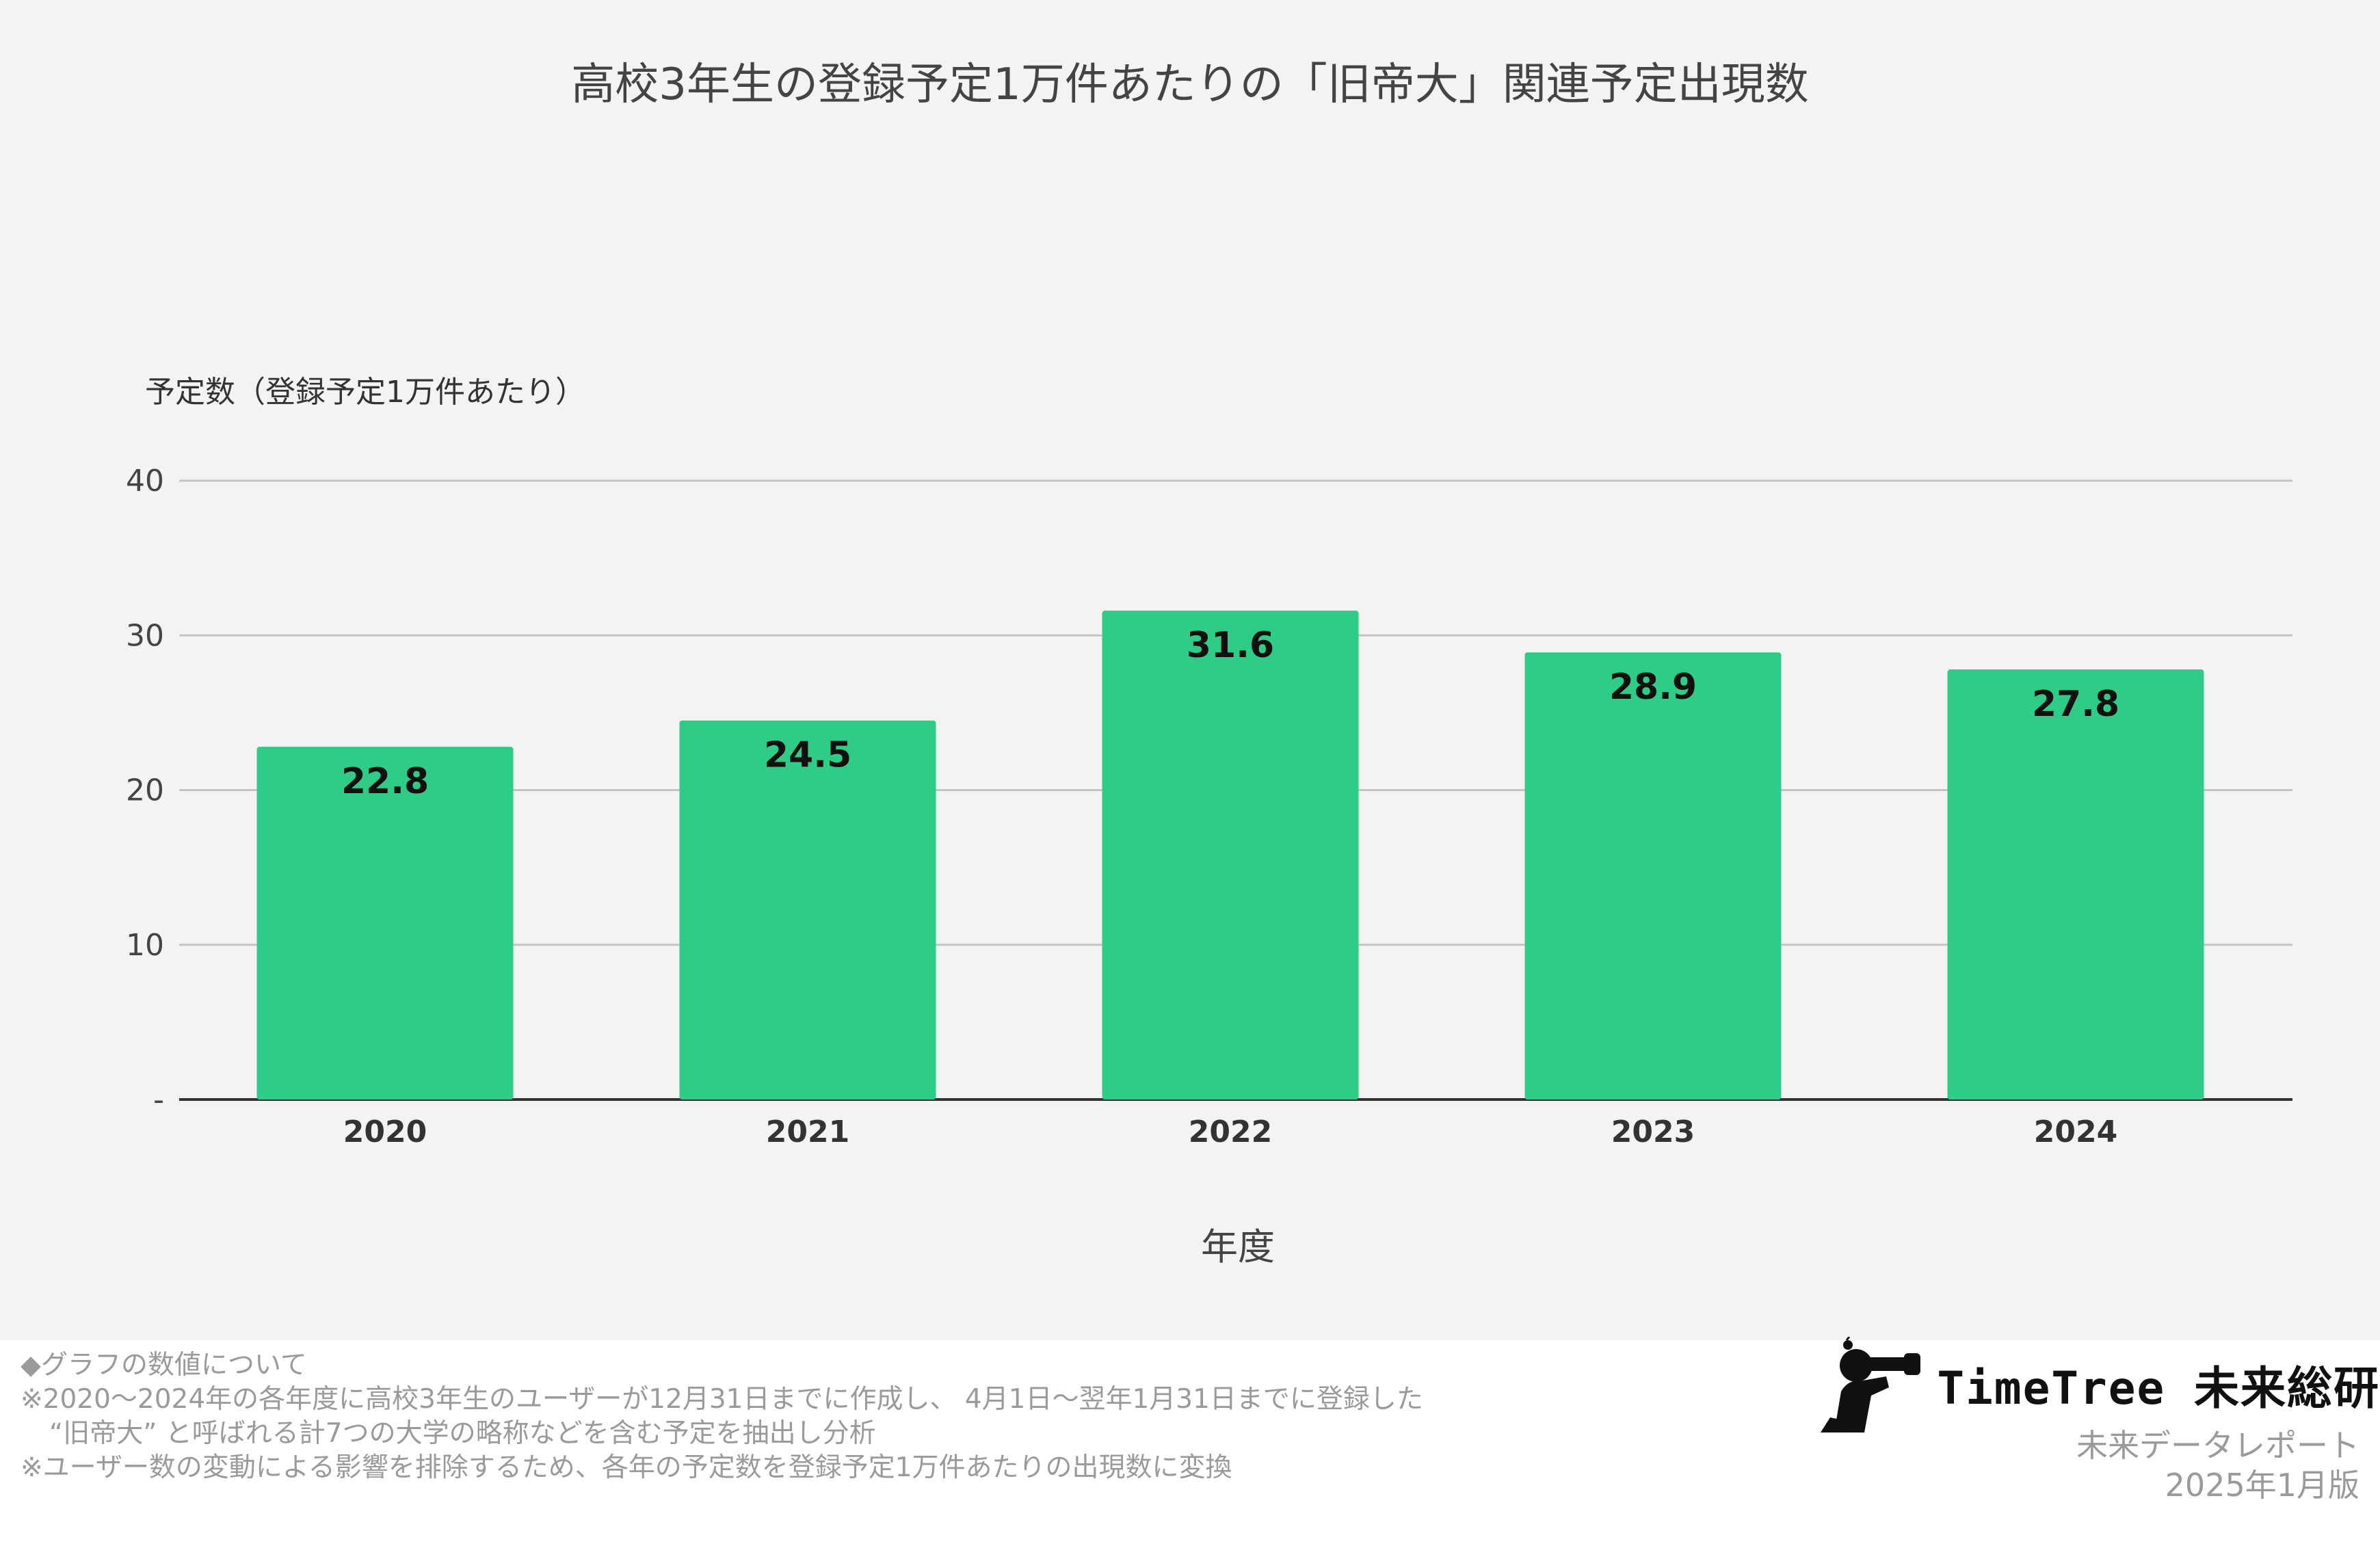 This screenshot has height=1546, width=2380. Describe the element at coordinates (145, 635) in the screenshot. I see `y-tick-label: 30` at that location.